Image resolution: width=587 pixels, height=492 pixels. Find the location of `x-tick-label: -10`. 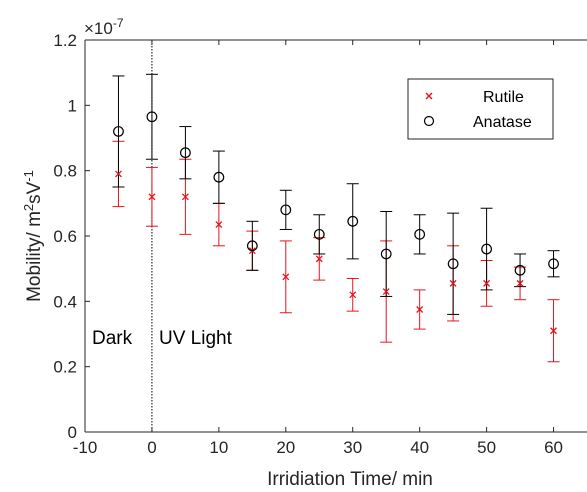

x-tick-label: -10 is located at coordinates (85, 447).